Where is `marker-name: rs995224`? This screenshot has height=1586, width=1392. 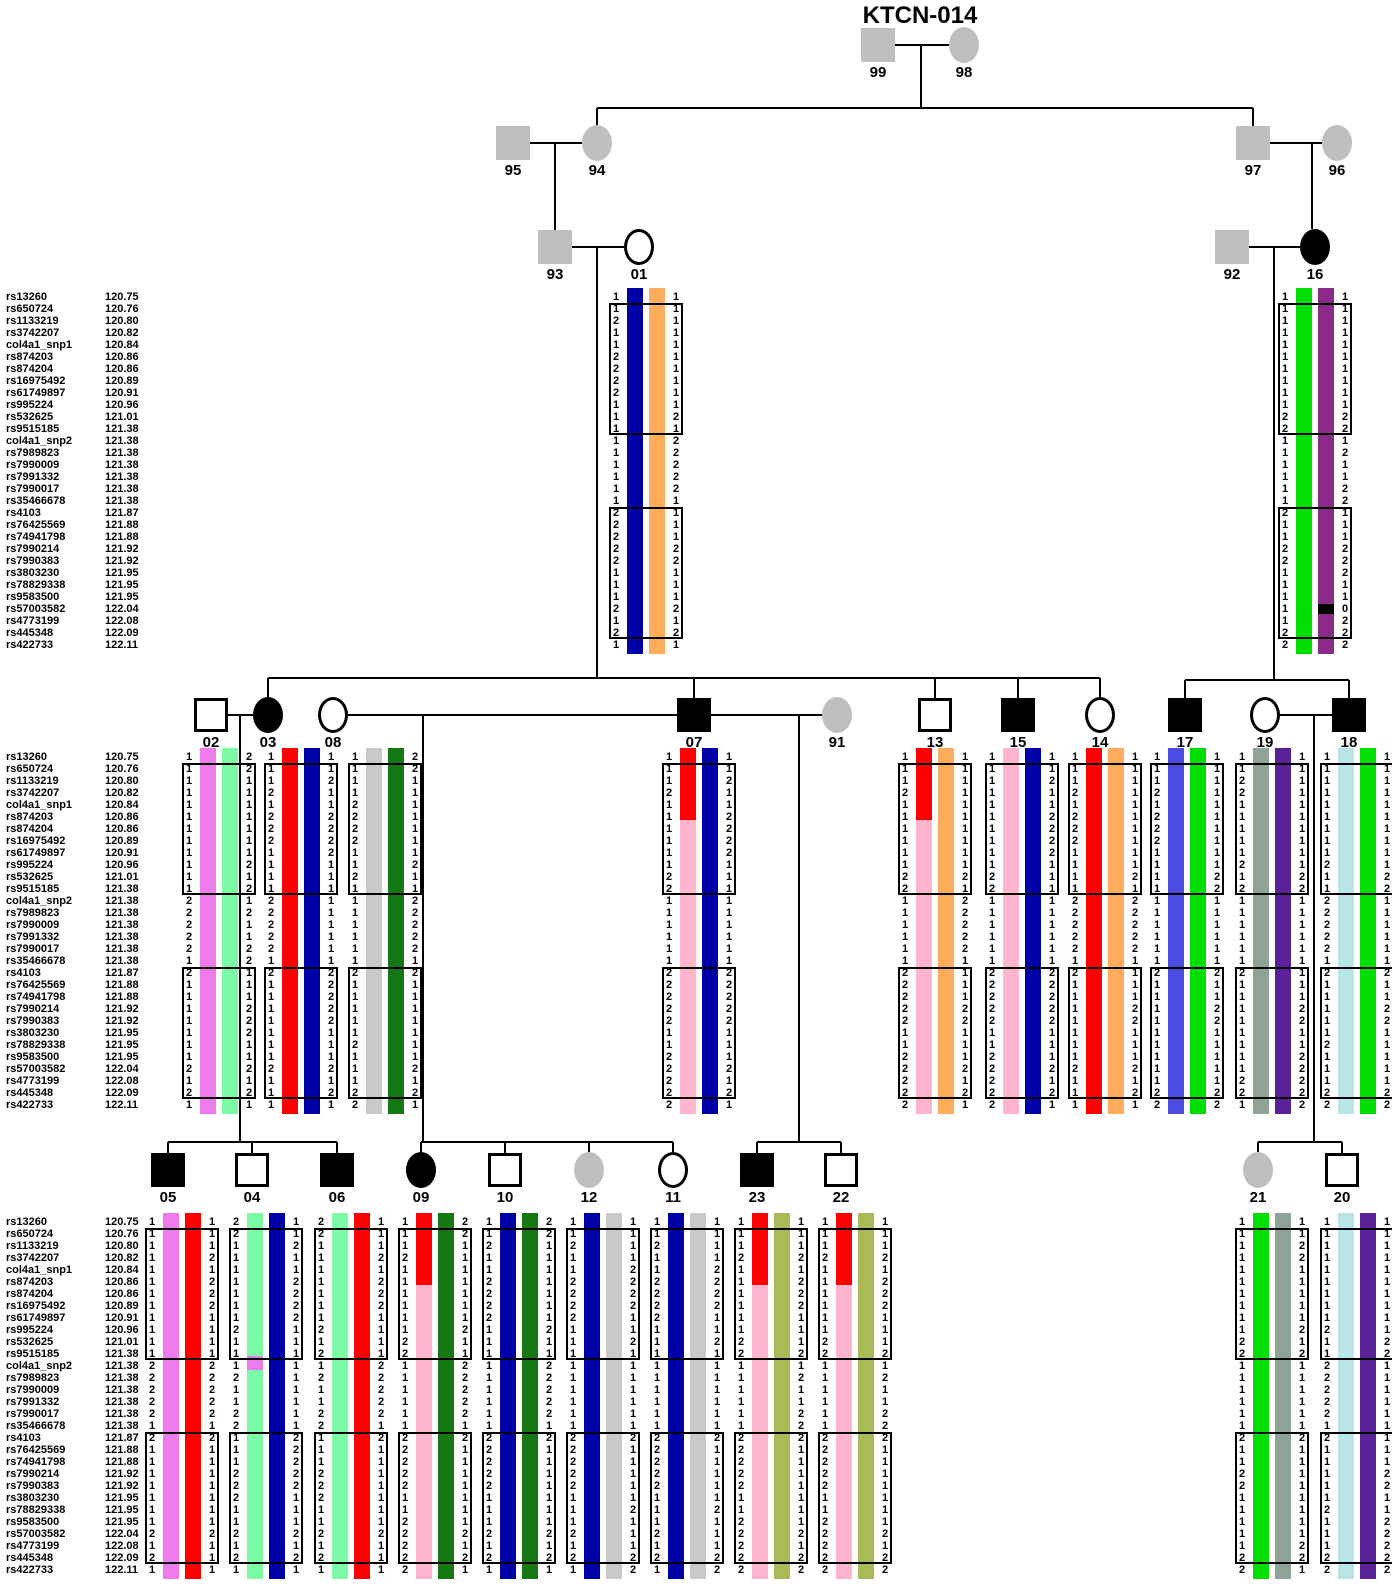 marker-name: rs995224 is located at coordinates (30, 1330).